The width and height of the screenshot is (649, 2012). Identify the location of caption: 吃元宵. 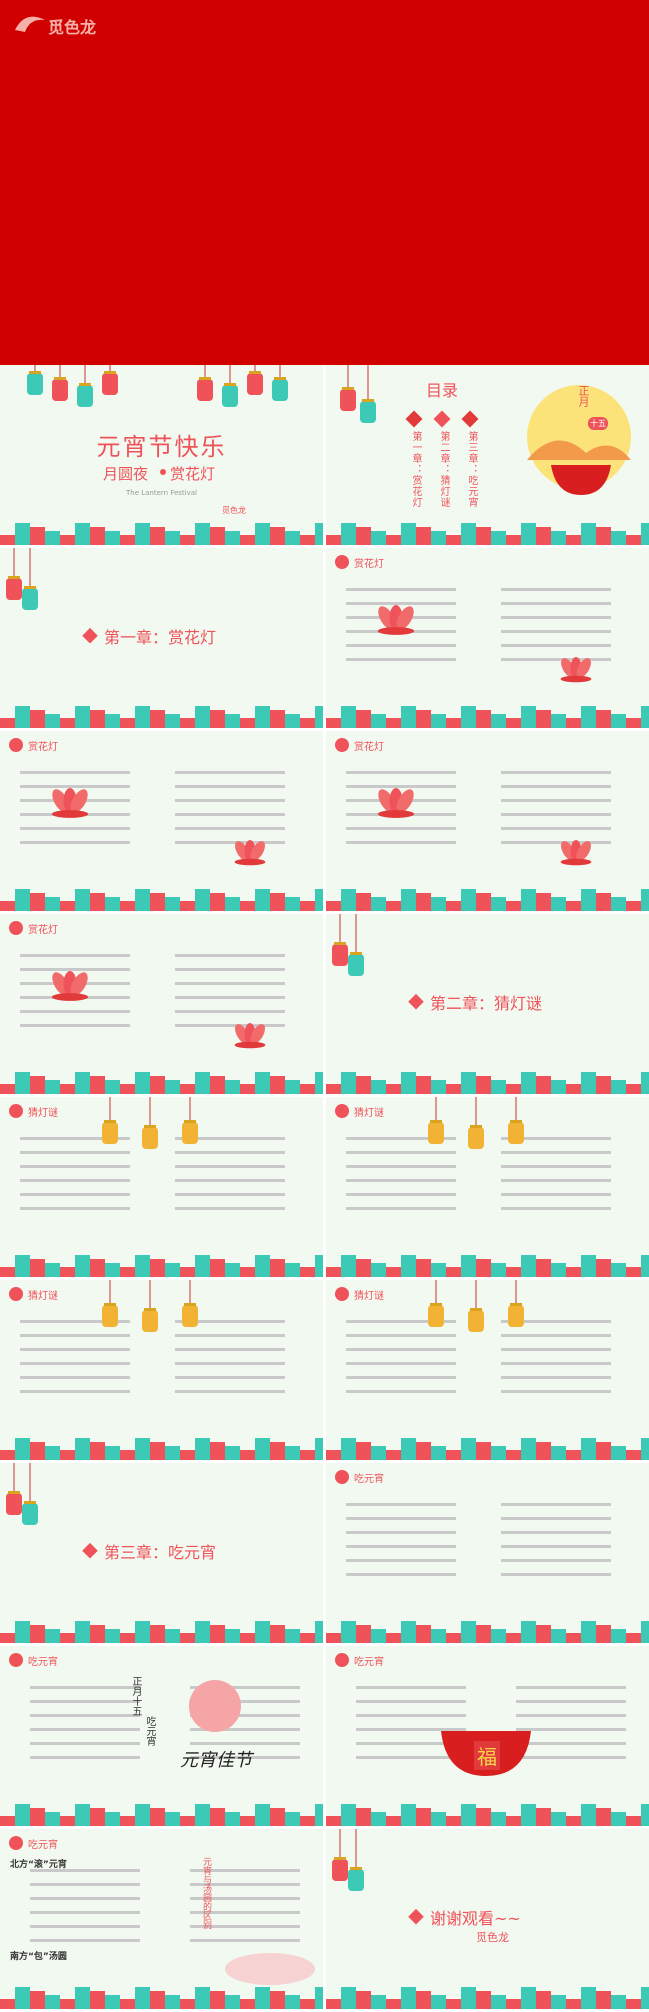
(149, 1731).